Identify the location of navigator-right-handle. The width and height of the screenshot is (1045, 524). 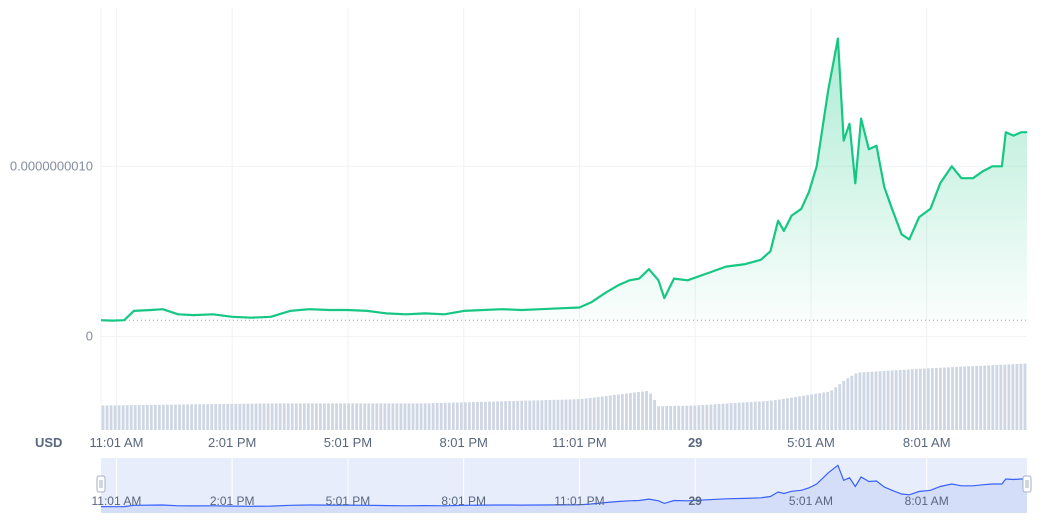
(1027, 484).